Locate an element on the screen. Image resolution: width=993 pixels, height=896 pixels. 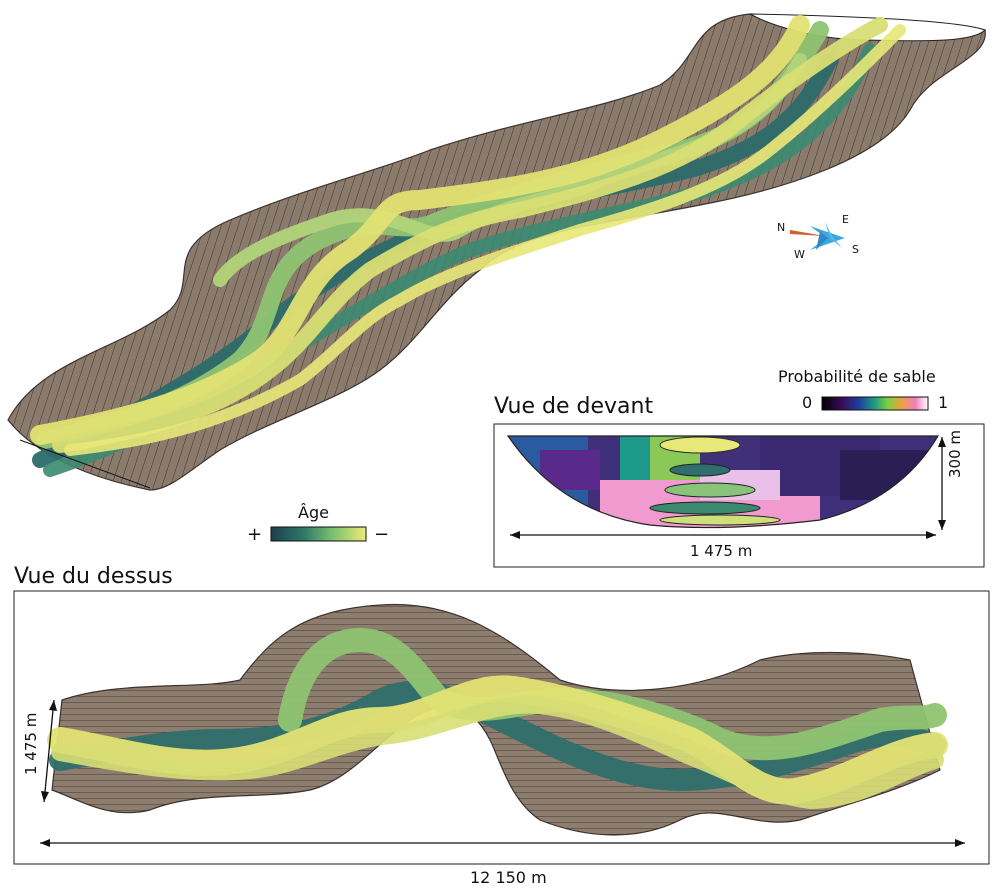
age-colorbar-plus: + is located at coordinates (255, 534).